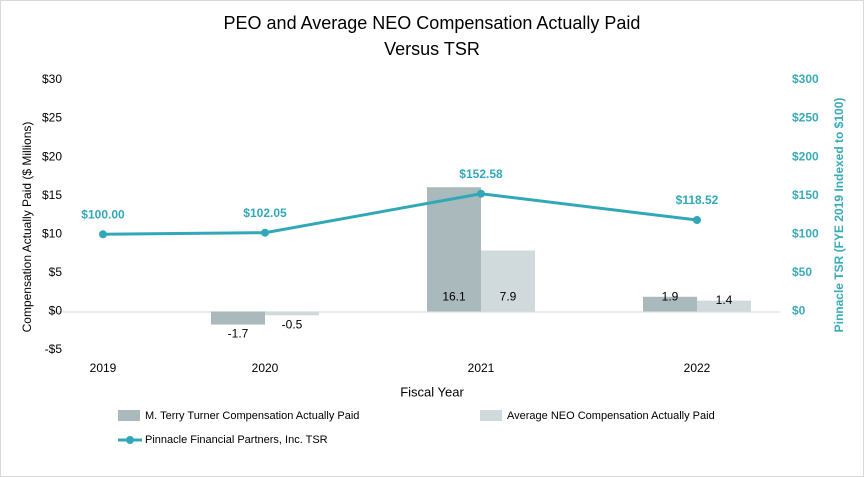 This screenshot has height=477, width=864. I want to click on y2-tick-label: $50, so click(802, 272).